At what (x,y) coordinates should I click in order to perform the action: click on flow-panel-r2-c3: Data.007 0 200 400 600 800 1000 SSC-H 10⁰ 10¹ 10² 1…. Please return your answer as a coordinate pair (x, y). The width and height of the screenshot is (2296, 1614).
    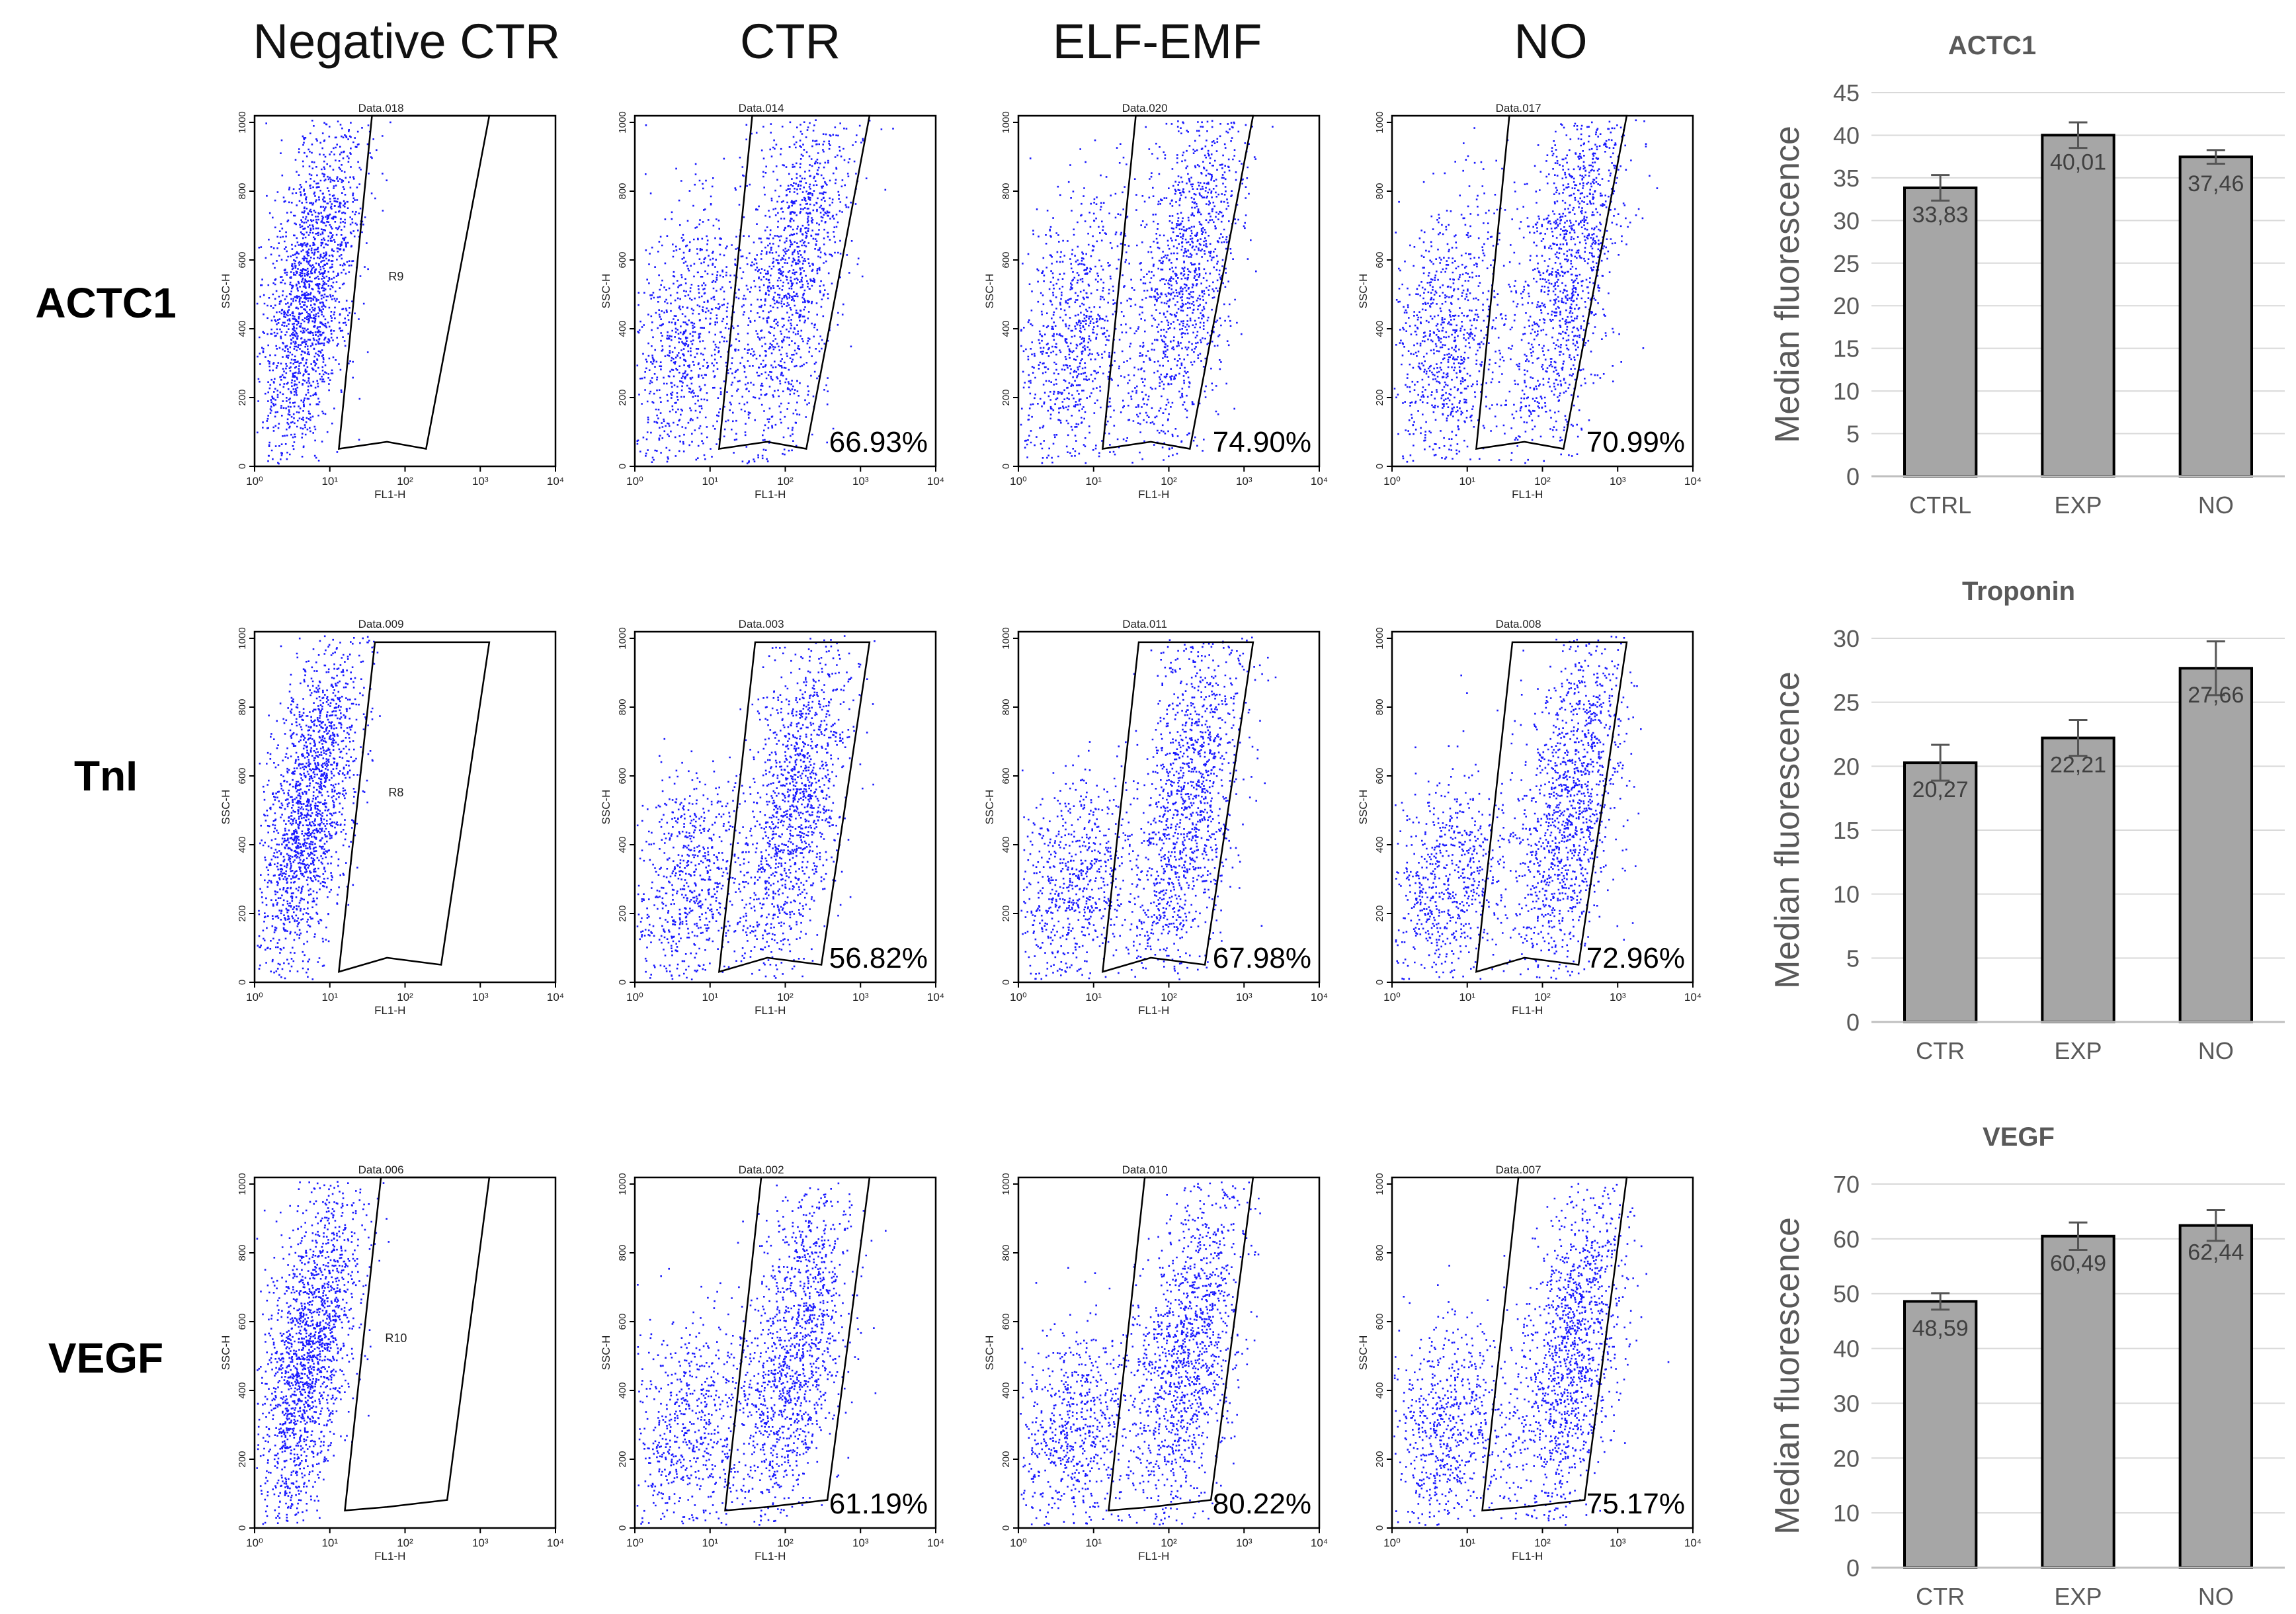
    Looking at the image, I should click on (1529, 1363).